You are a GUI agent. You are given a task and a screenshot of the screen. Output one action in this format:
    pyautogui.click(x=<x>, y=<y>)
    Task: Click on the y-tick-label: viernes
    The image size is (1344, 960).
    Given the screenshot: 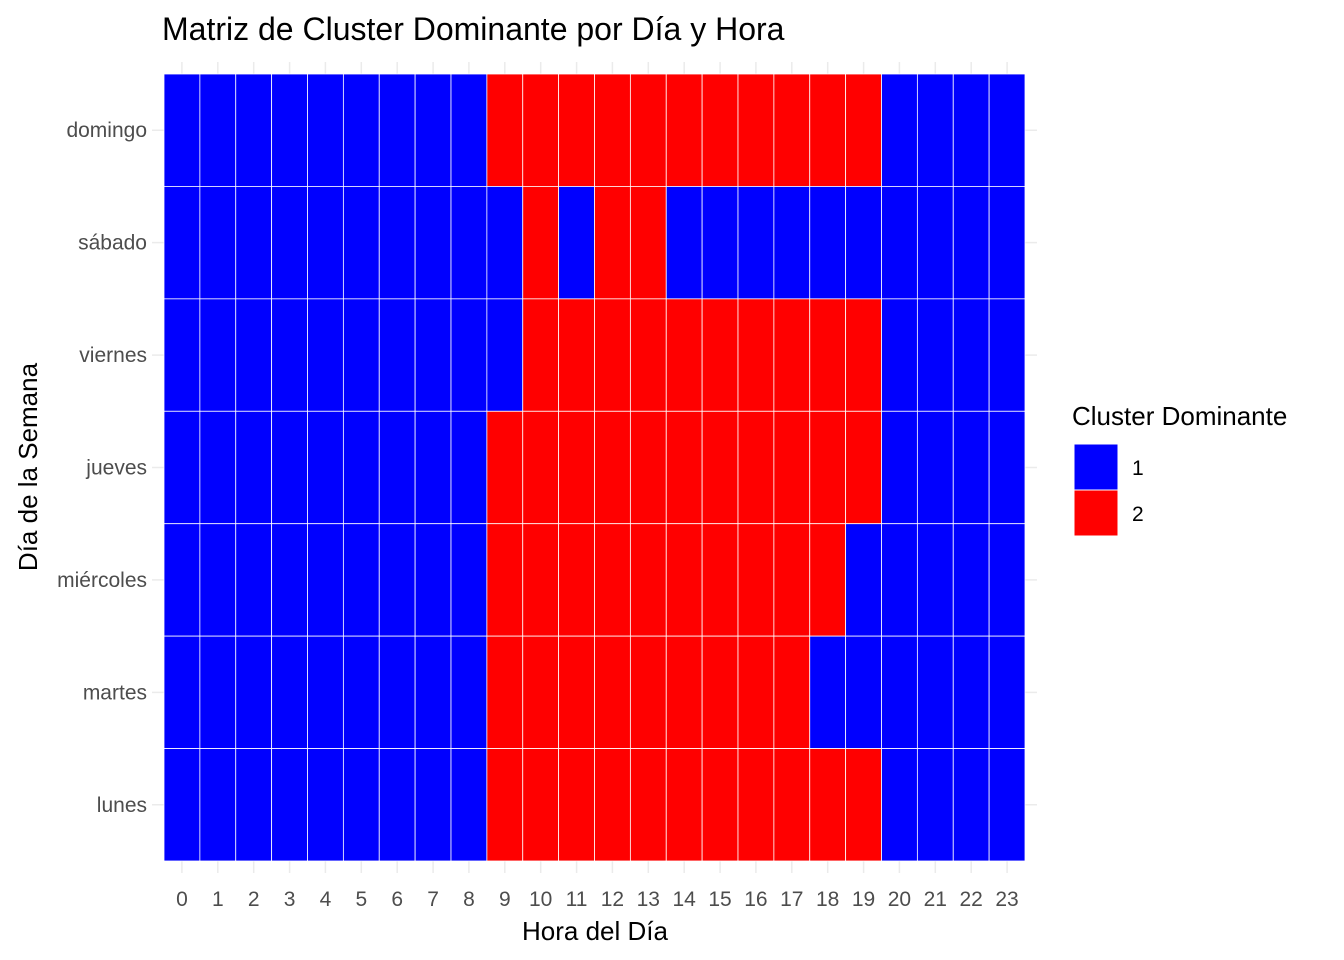 What is the action you would take?
    pyautogui.click(x=113, y=355)
    